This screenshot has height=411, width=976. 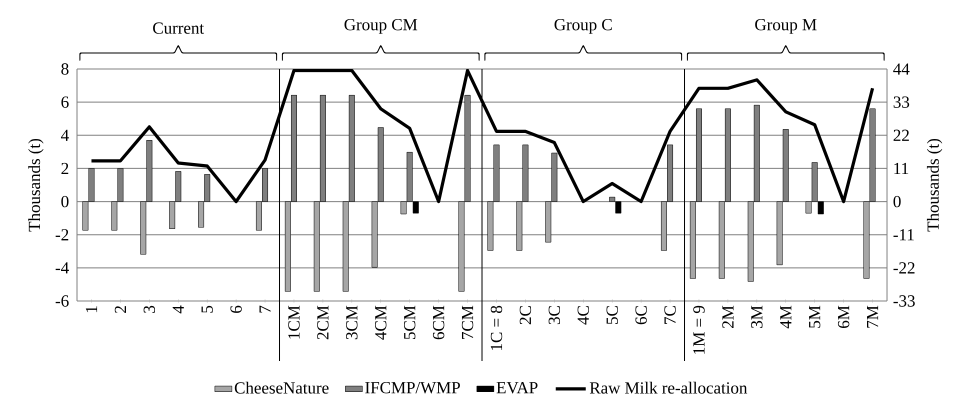 I want to click on x-tick-label: 2M, so click(x=728, y=317).